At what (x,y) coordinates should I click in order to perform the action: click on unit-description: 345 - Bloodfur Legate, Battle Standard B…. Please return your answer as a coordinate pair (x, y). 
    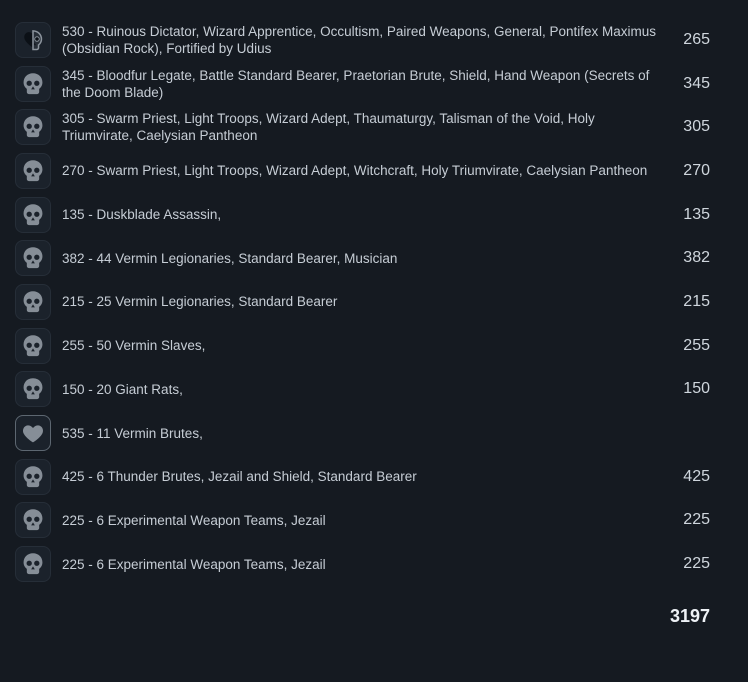
    Looking at the image, I should click on (356, 83).